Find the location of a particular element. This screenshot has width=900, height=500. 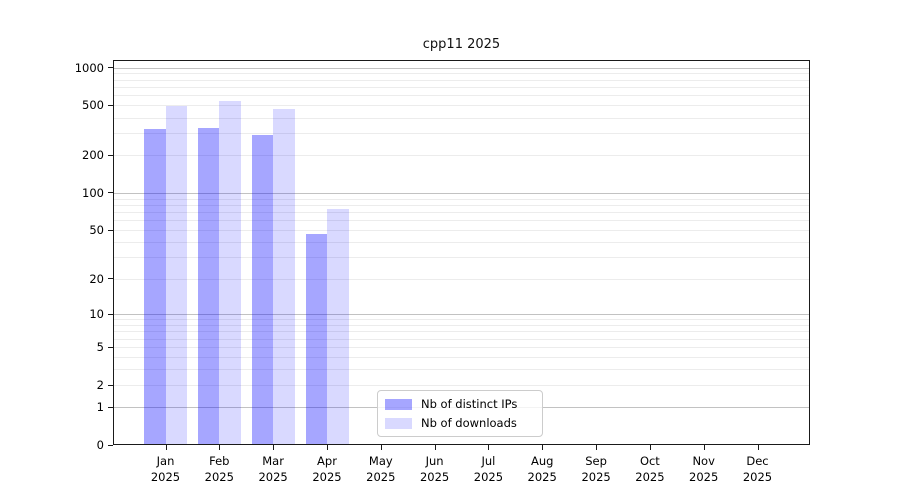

legend-label-distinct-ips: Nb of distinct IPs is located at coordinates (469, 404).